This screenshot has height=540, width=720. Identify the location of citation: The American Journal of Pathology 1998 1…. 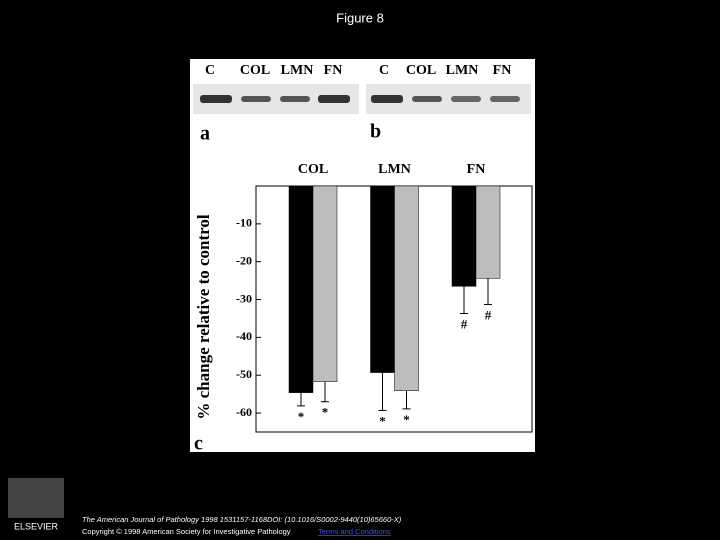
(242, 519).